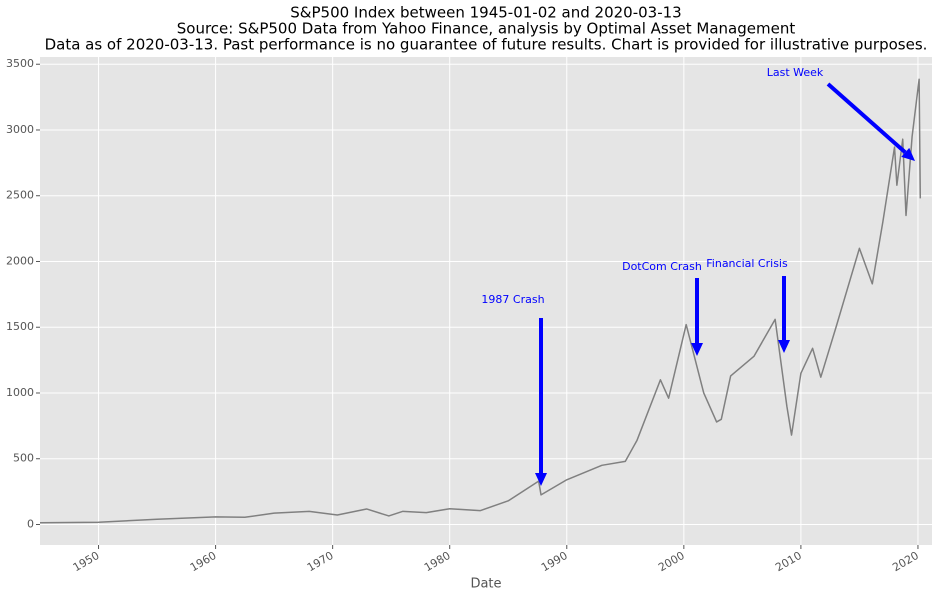  I want to click on x-tick-label: 1970, so click(320, 561).